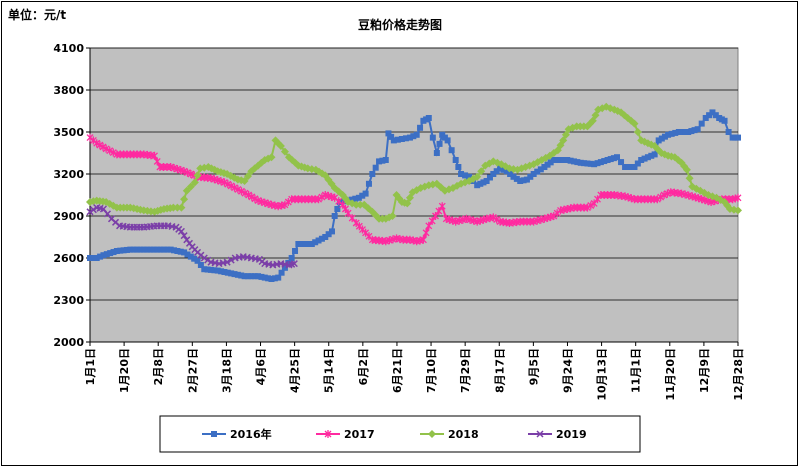 The width and height of the screenshot is (800, 468). Describe the element at coordinates (571, 434) in the screenshot. I see `legend-label: 2019` at that location.